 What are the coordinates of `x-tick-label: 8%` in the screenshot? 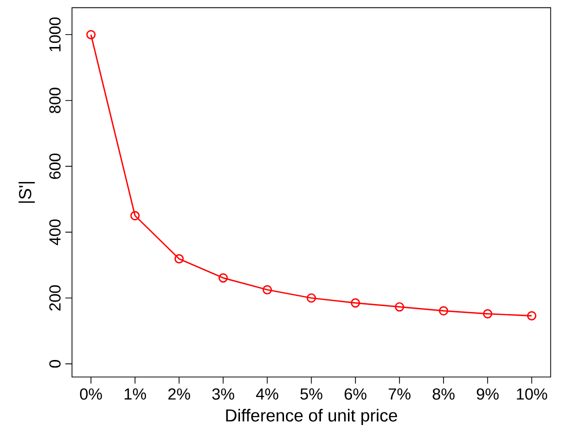 It's located at (443, 394).